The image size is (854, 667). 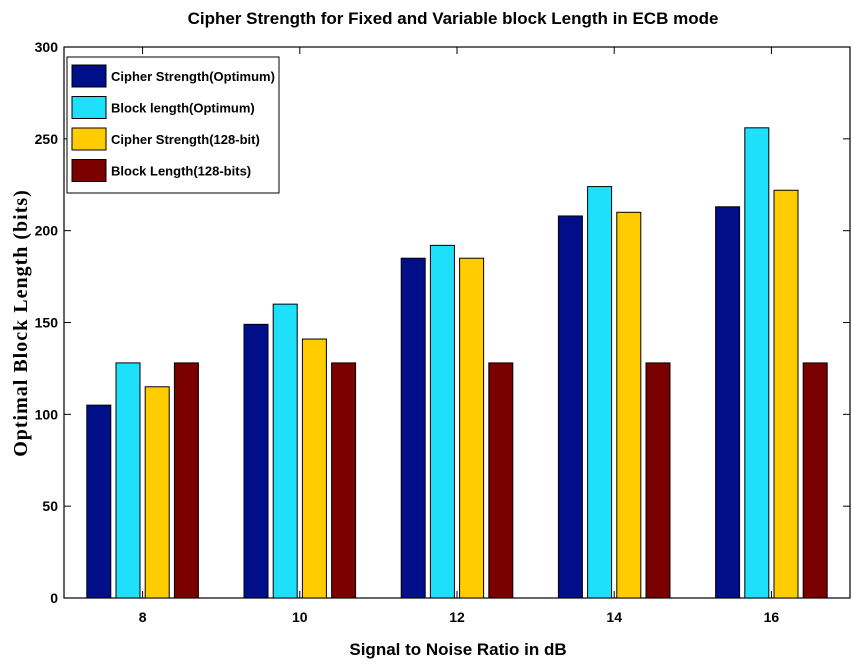 I want to click on y-tick-label: 250, so click(x=47, y=139).